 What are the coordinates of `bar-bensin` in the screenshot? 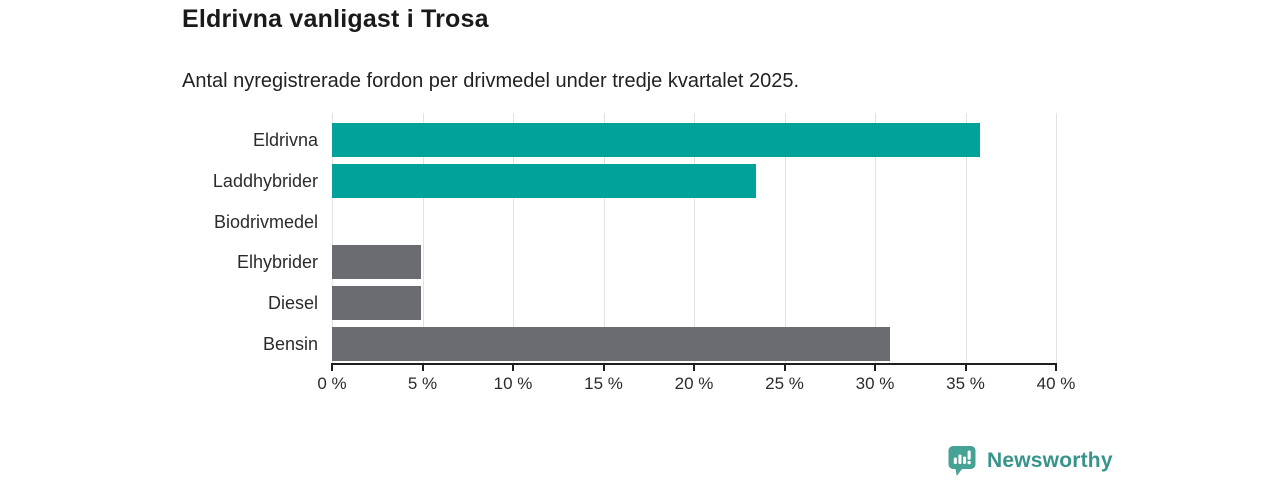 It's located at (611, 343).